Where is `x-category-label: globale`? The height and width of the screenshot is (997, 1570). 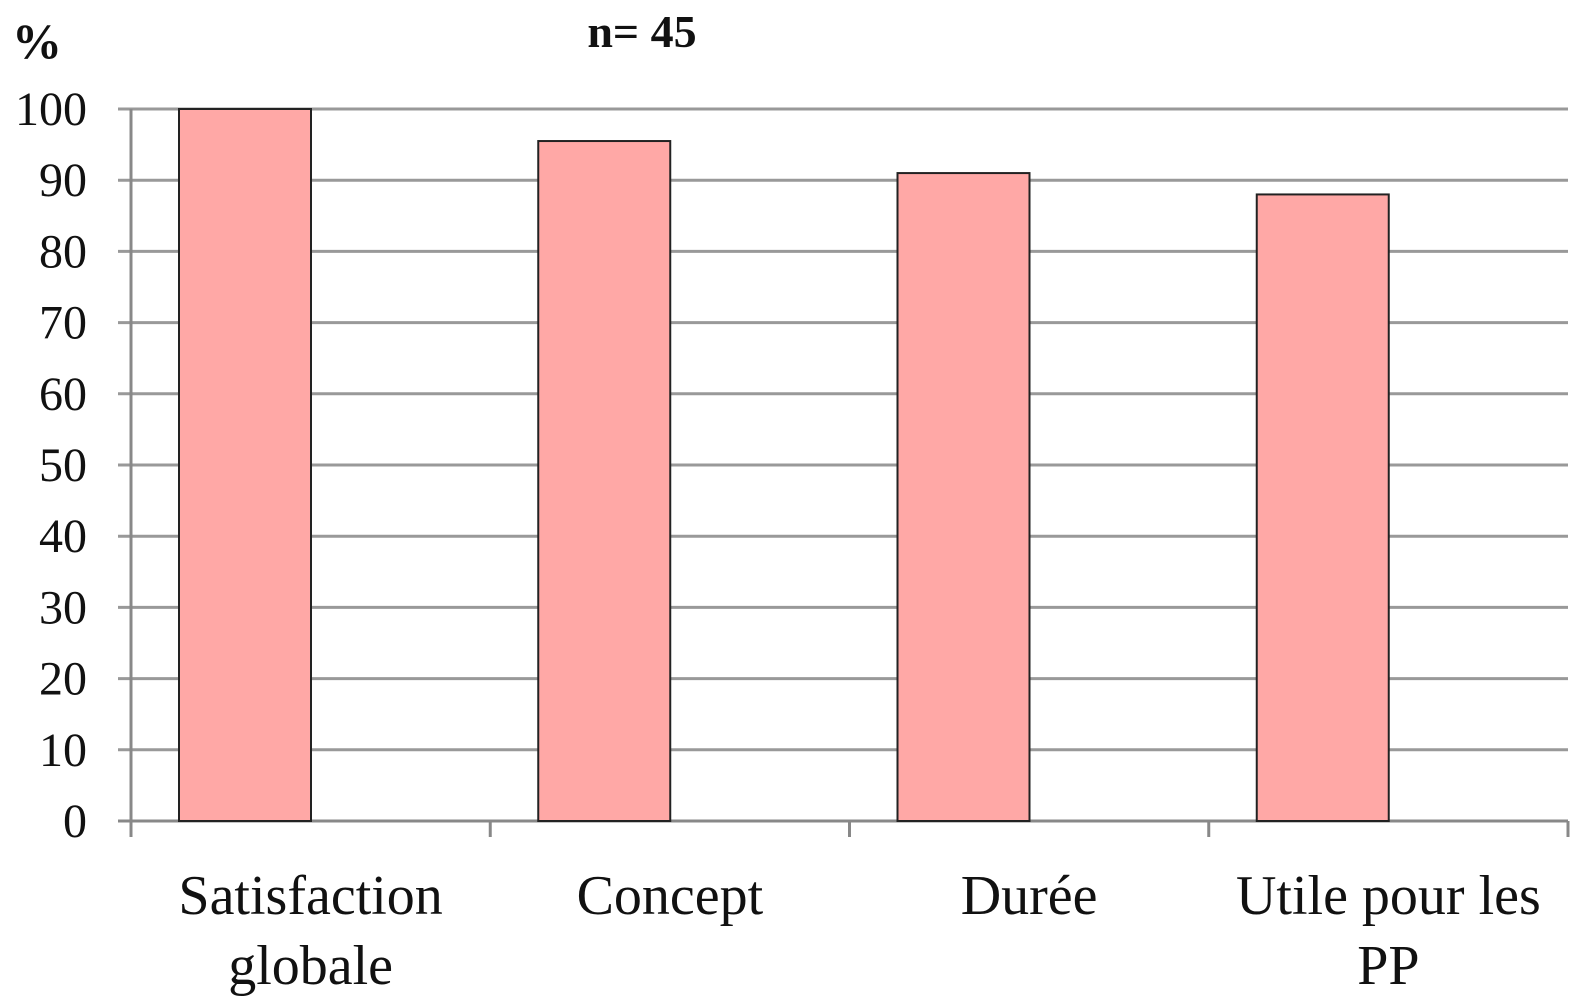 x-category-label: globale is located at coordinates (310, 966).